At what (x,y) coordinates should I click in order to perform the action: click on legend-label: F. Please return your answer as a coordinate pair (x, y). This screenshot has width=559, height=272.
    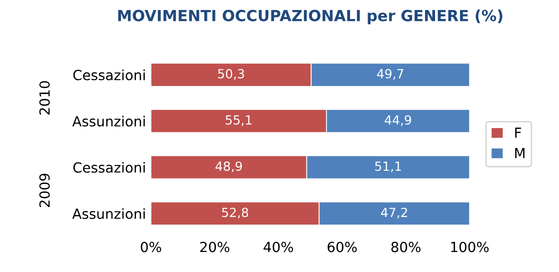
    Looking at the image, I should click on (518, 133).